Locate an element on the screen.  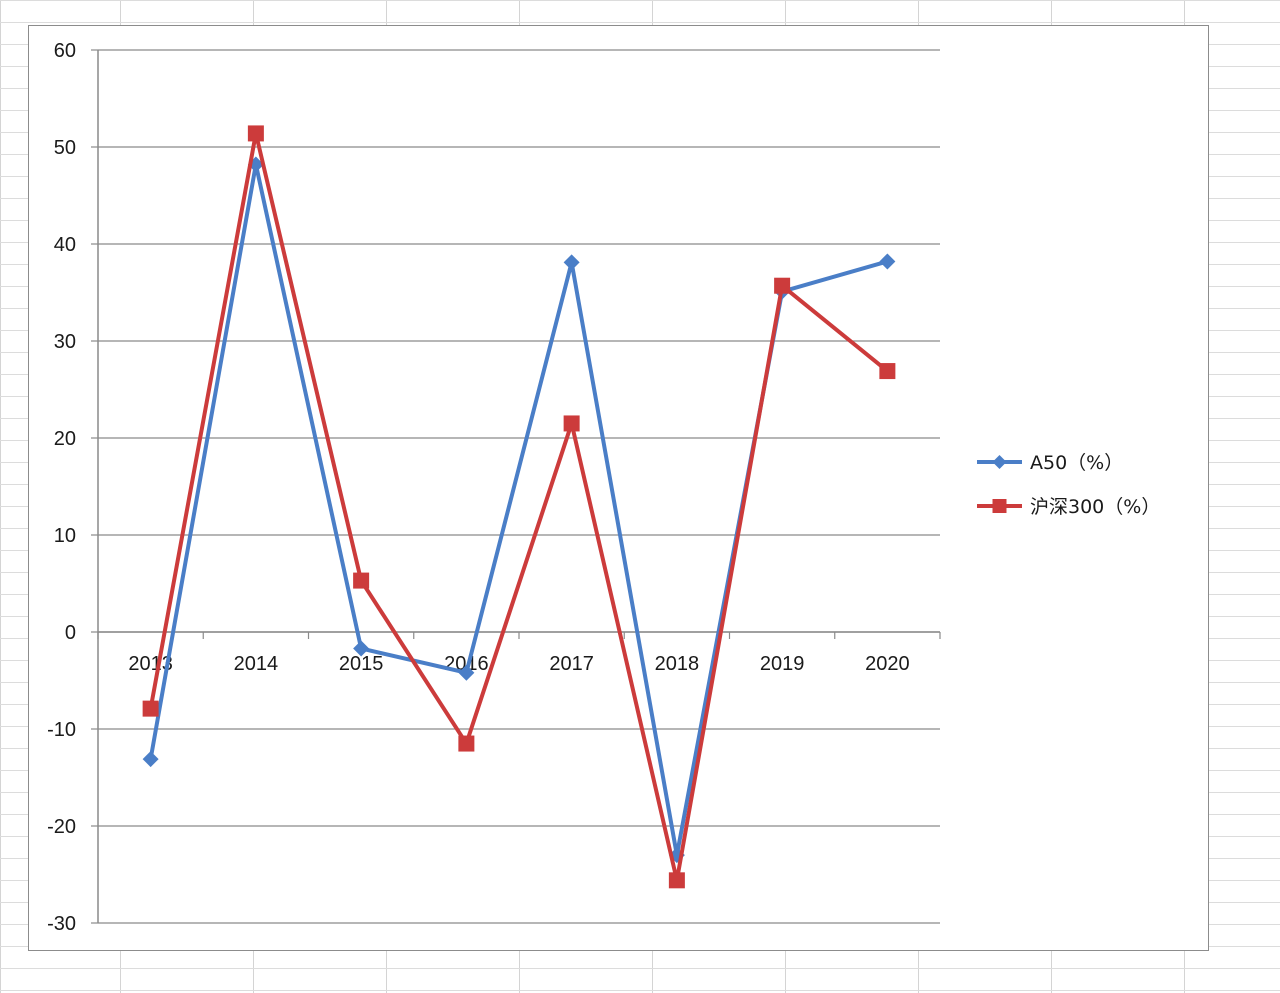
x-tick-label: 2018 is located at coordinates (677, 664).